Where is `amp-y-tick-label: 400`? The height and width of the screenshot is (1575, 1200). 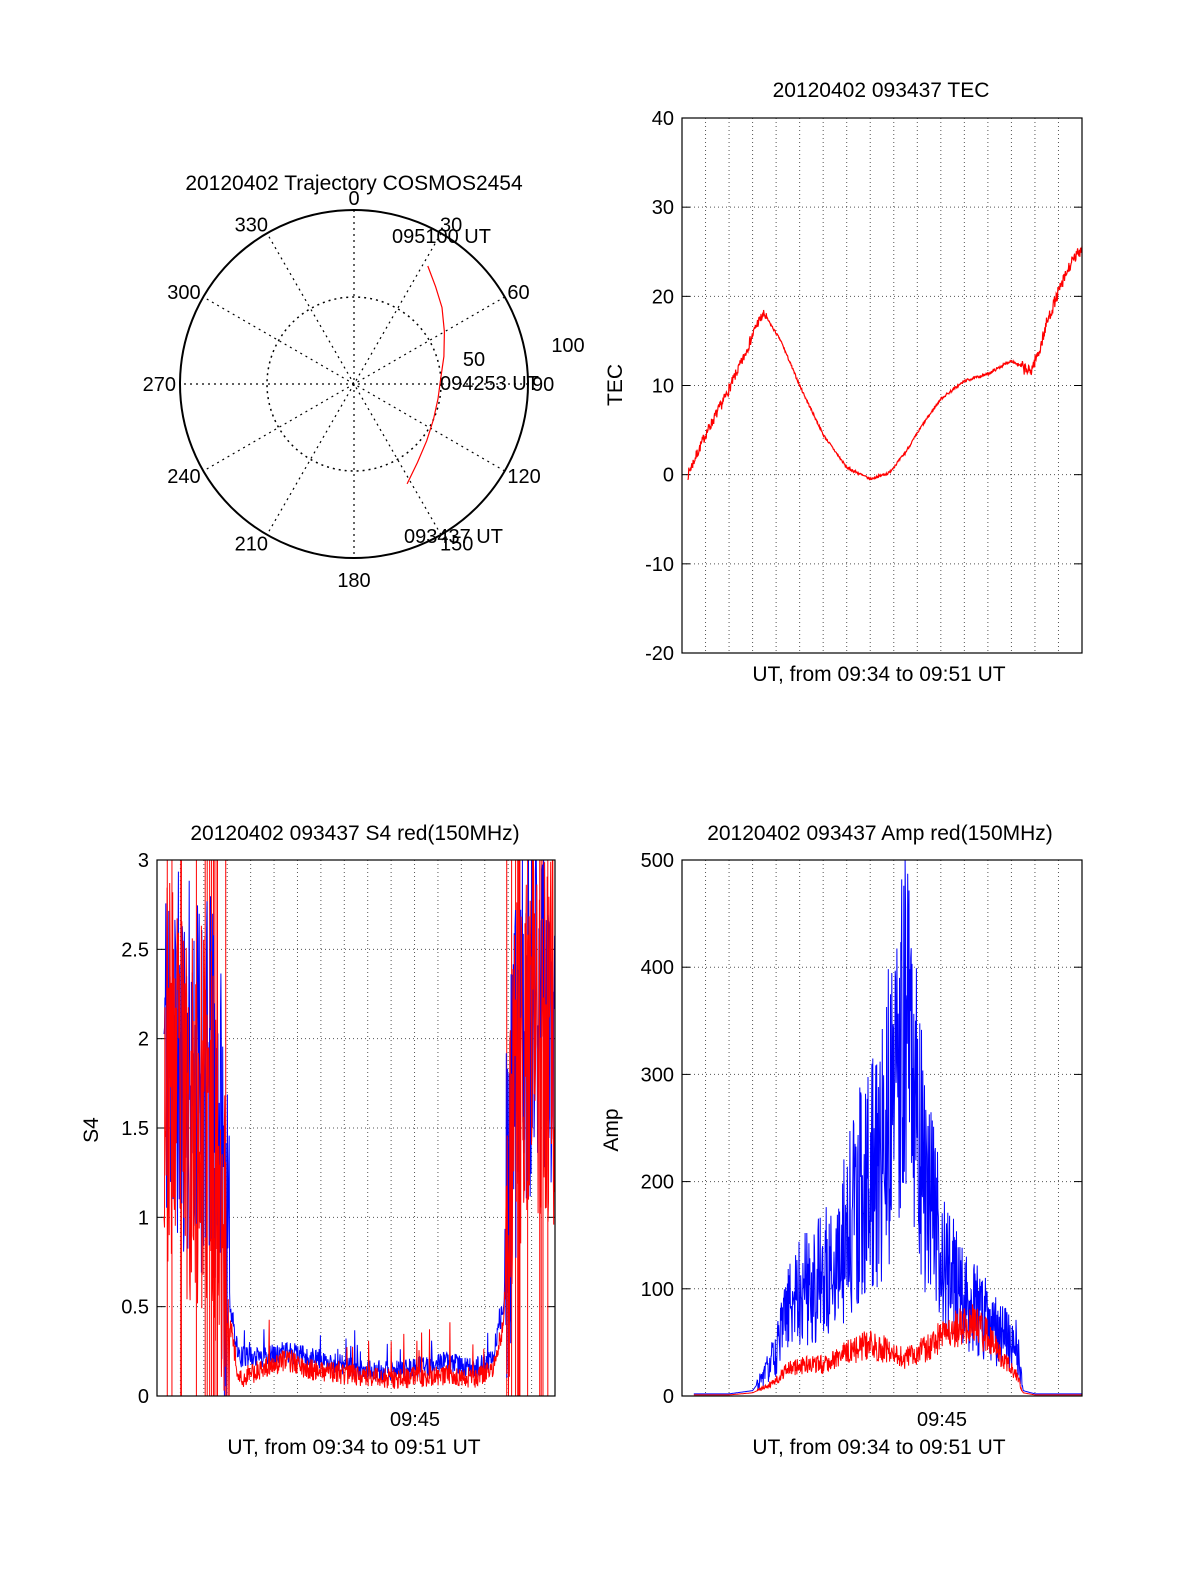 amp-y-tick-label: 400 is located at coordinates (657, 968).